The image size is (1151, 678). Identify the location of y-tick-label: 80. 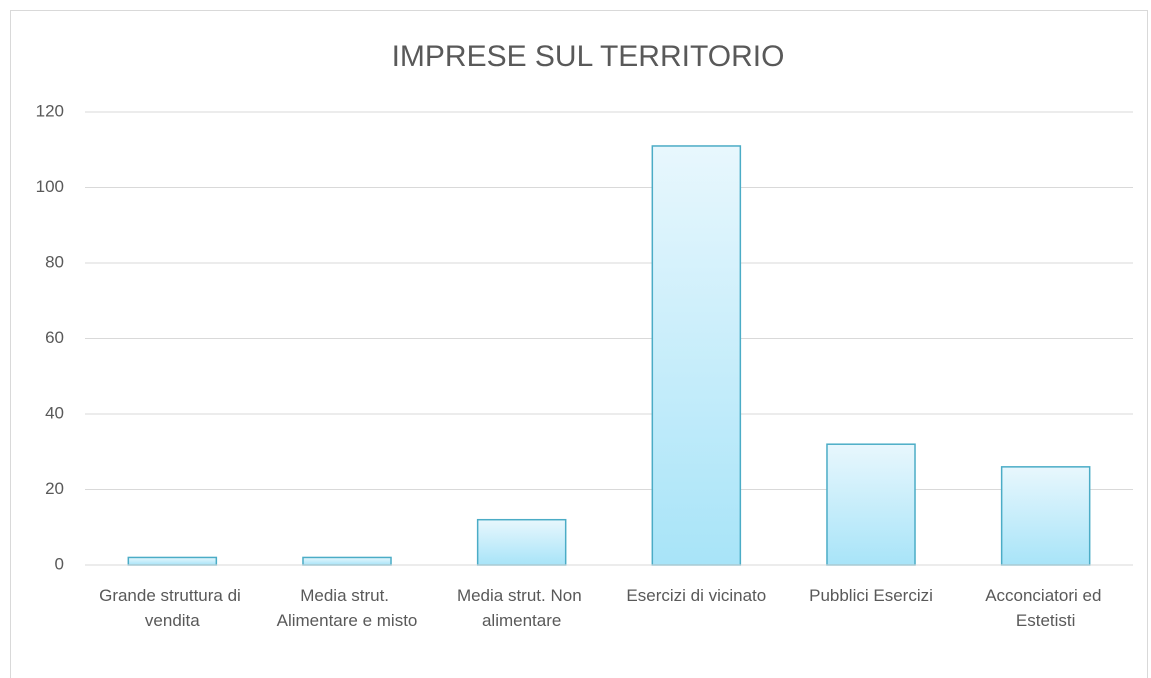
(54, 261).